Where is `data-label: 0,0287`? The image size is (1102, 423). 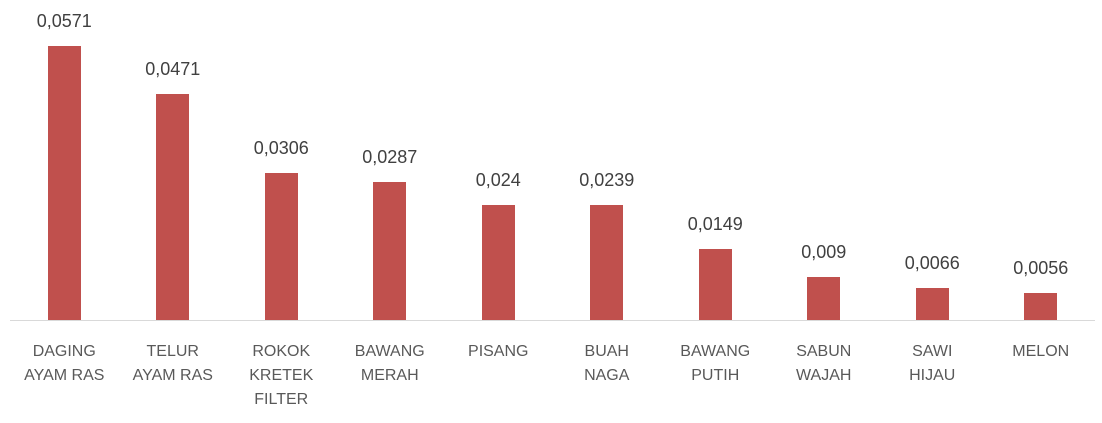
data-label: 0,0287 is located at coordinates (390, 157).